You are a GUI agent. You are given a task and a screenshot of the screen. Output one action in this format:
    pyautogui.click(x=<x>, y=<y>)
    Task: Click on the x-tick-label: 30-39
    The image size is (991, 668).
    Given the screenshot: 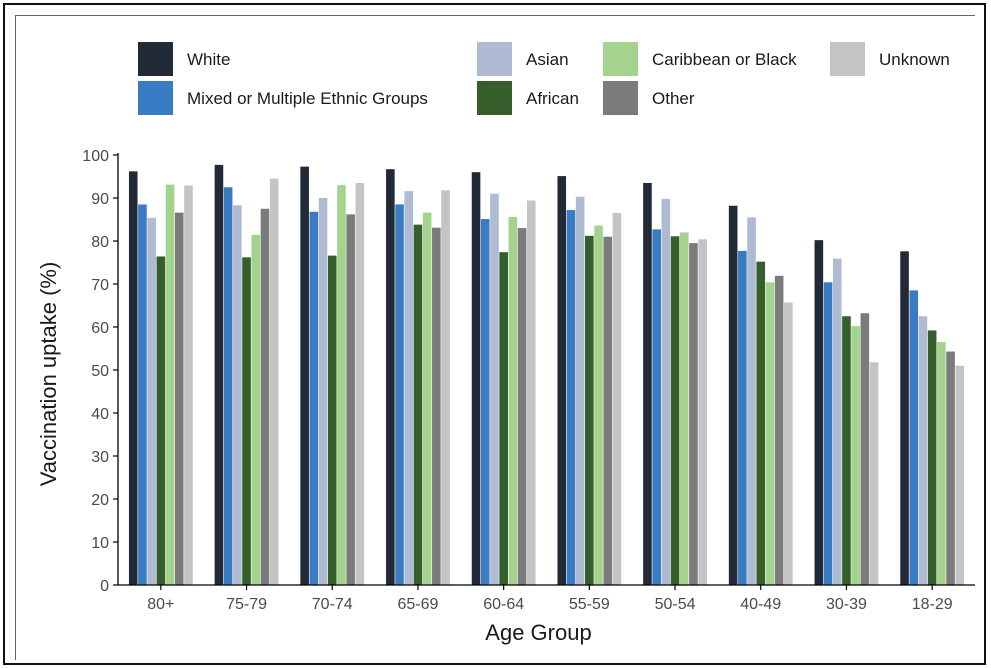 What is the action you would take?
    pyautogui.click(x=846, y=604)
    